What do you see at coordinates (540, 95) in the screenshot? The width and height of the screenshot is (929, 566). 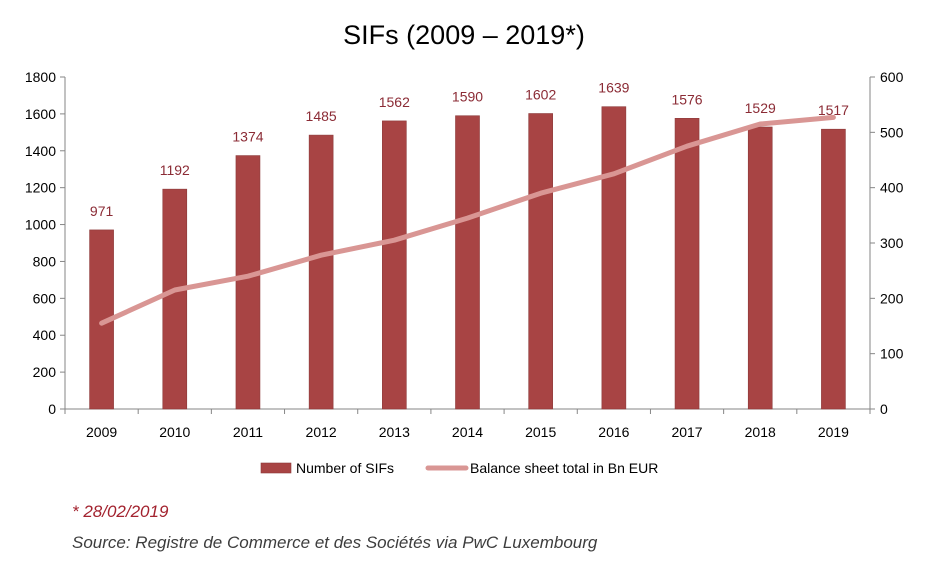 I see `data-label-2015: 1602` at bounding box center [540, 95].